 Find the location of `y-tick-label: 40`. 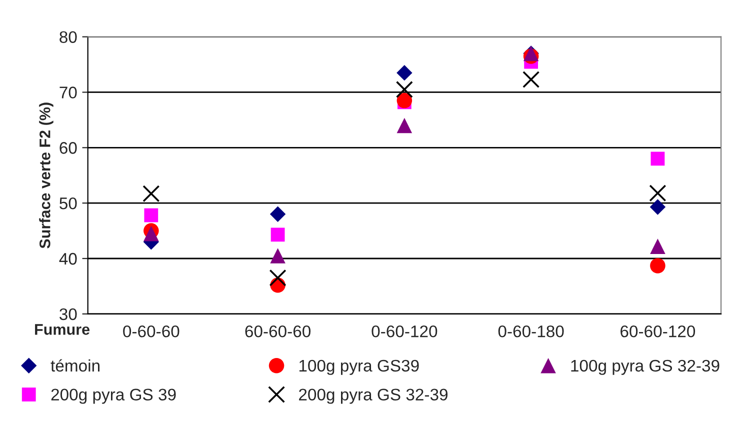

y-tick-label: 40 is located at coordinates (68, 258).